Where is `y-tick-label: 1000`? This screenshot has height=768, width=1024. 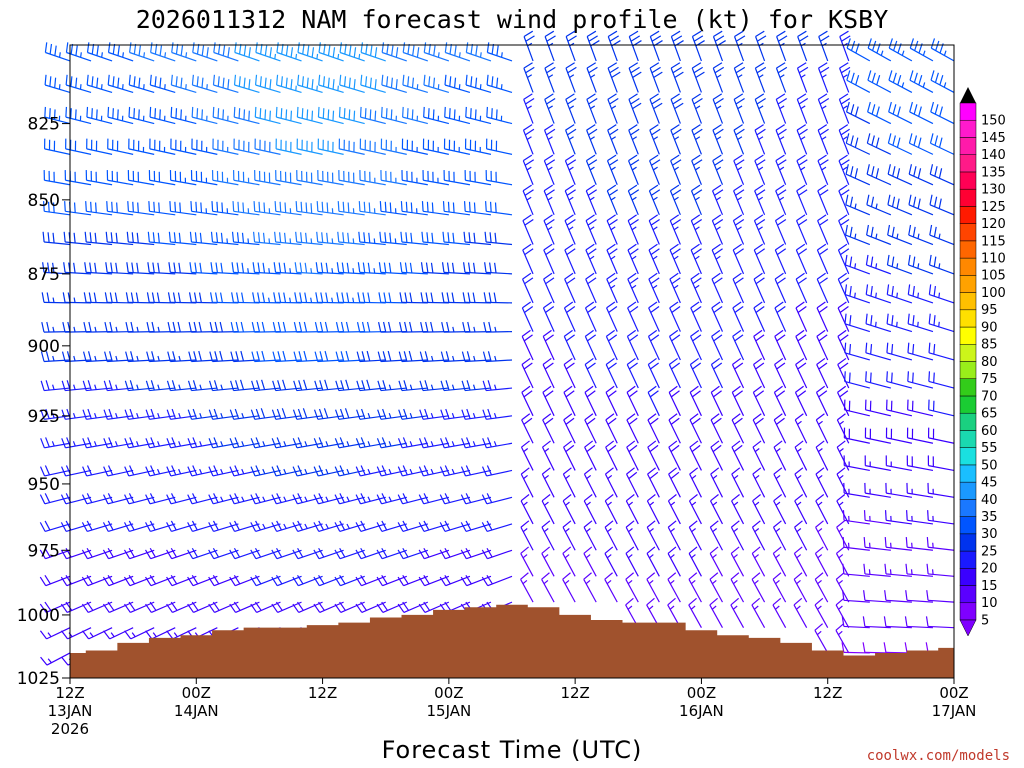
y-tick-label: 1000 is located at coordinates (38, 616).